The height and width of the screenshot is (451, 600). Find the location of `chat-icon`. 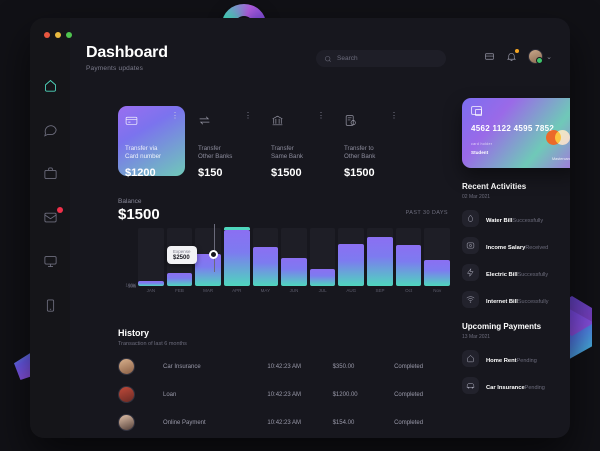

chat-icon is located at coordinates (50, 132).